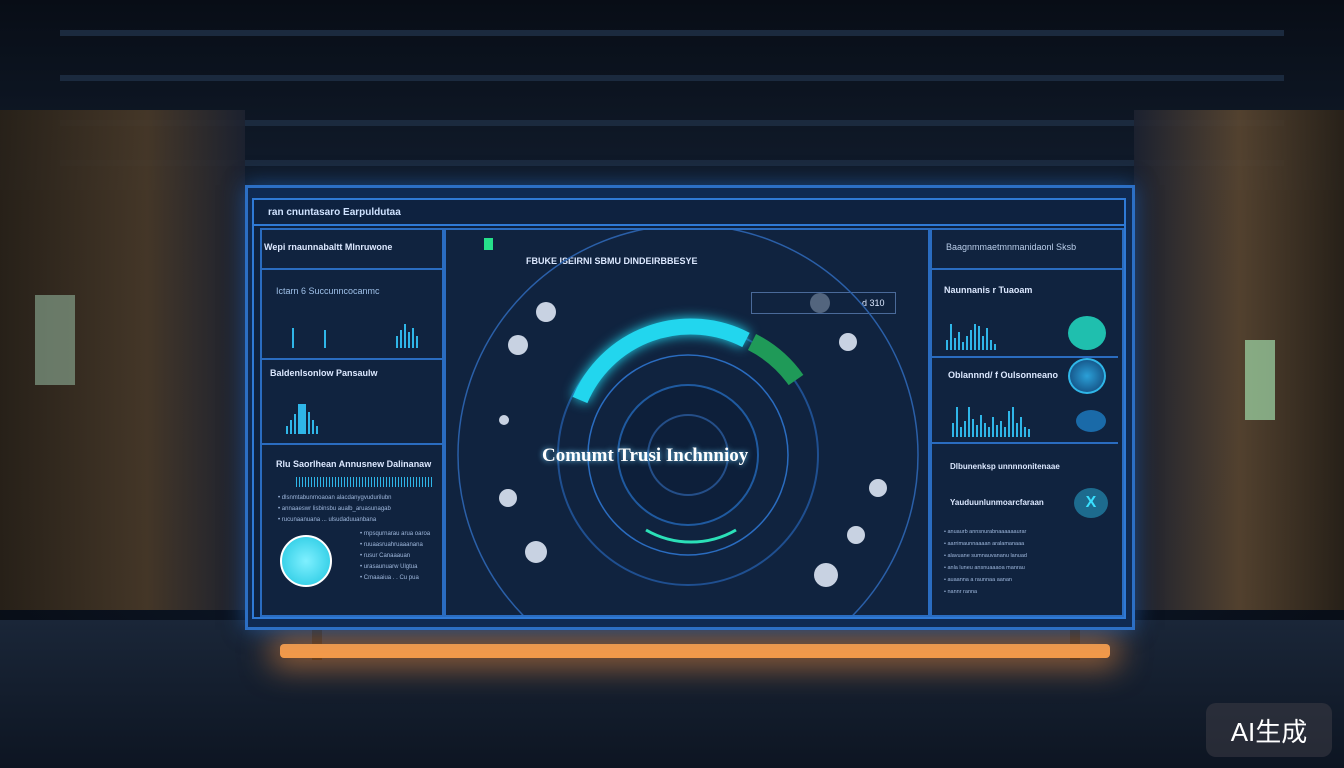  I want to click on center-title: FBUKE ISEIRNI SBMU DINDEIRBBESYE, so click(612, 261).